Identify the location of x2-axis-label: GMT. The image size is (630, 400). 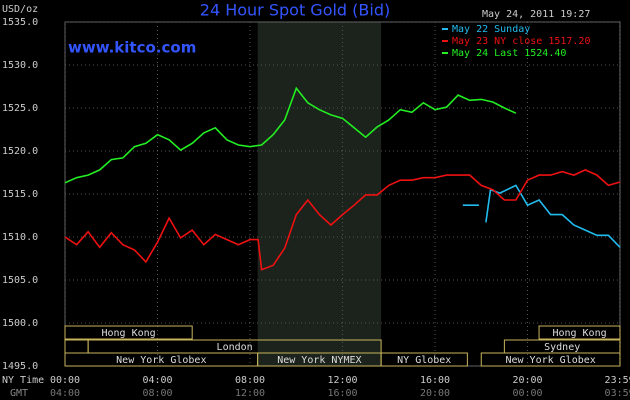
(19, 393).